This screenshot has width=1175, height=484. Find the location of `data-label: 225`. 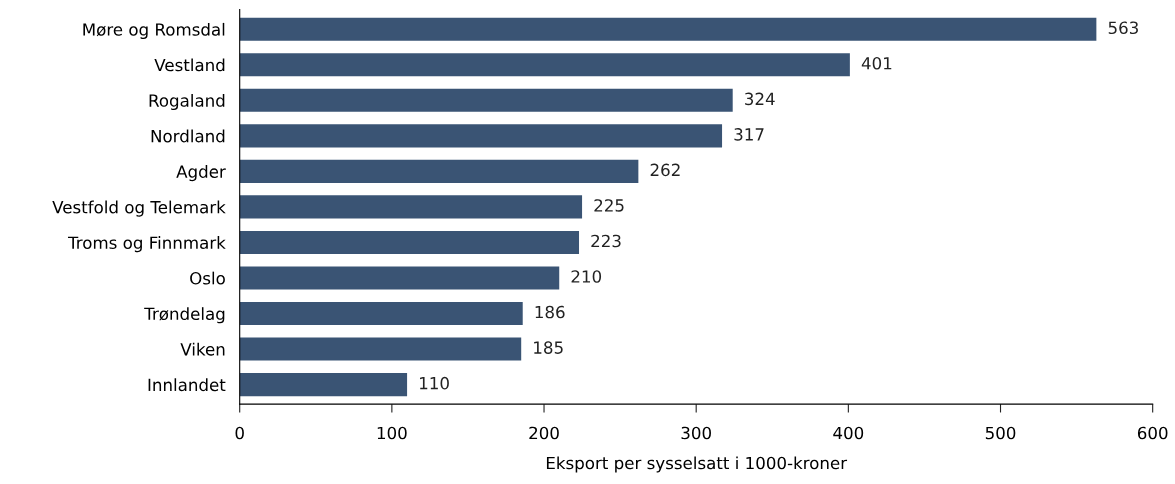

data-label: 225 is located at coordinates (609, 205).